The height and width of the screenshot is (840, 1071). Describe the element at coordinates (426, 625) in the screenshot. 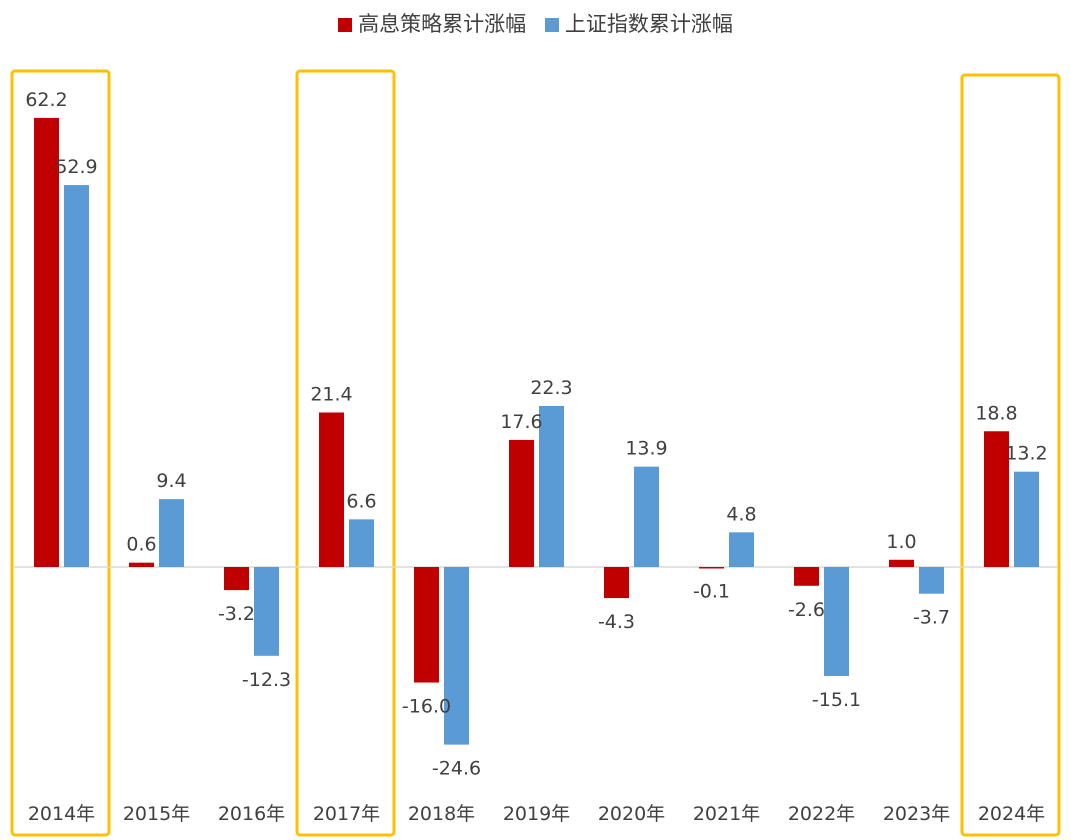

I see `bar-series-1-2018年` at that location.